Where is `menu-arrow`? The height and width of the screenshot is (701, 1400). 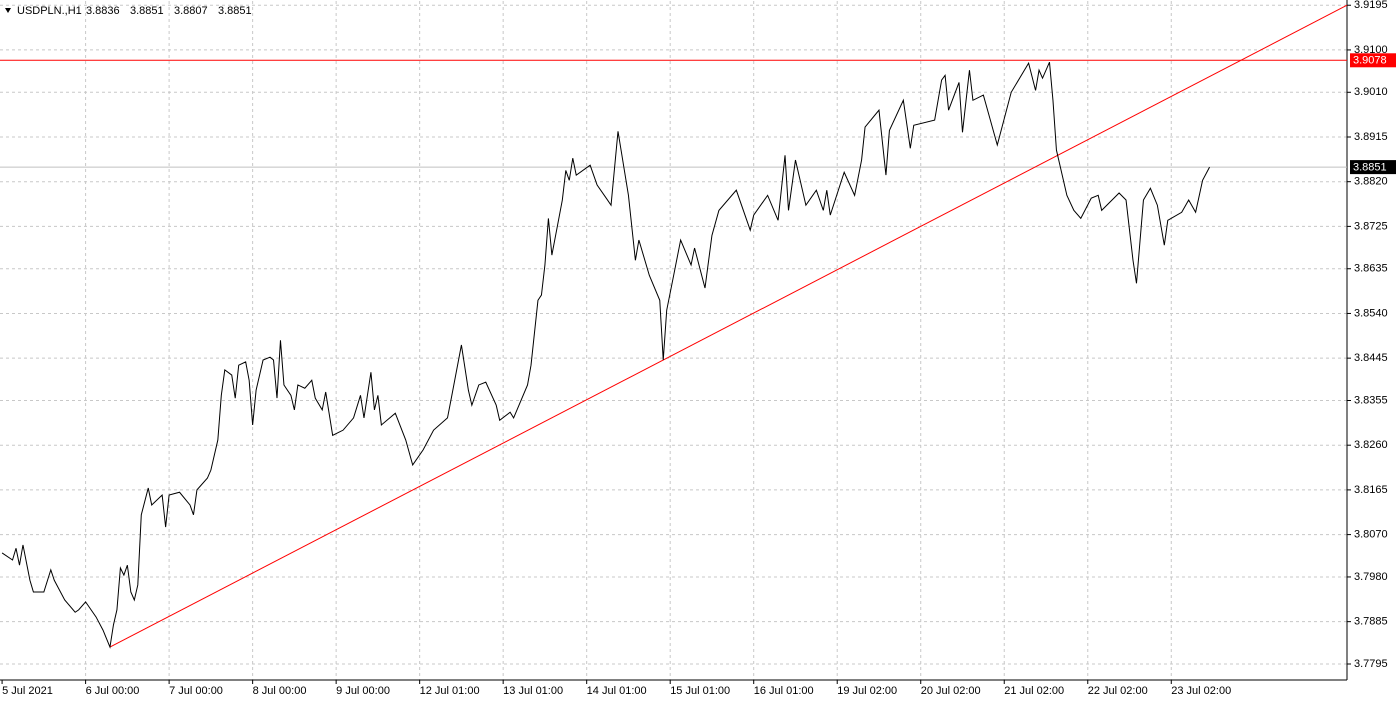 menu-arrow is located at coordinates (8, 10).